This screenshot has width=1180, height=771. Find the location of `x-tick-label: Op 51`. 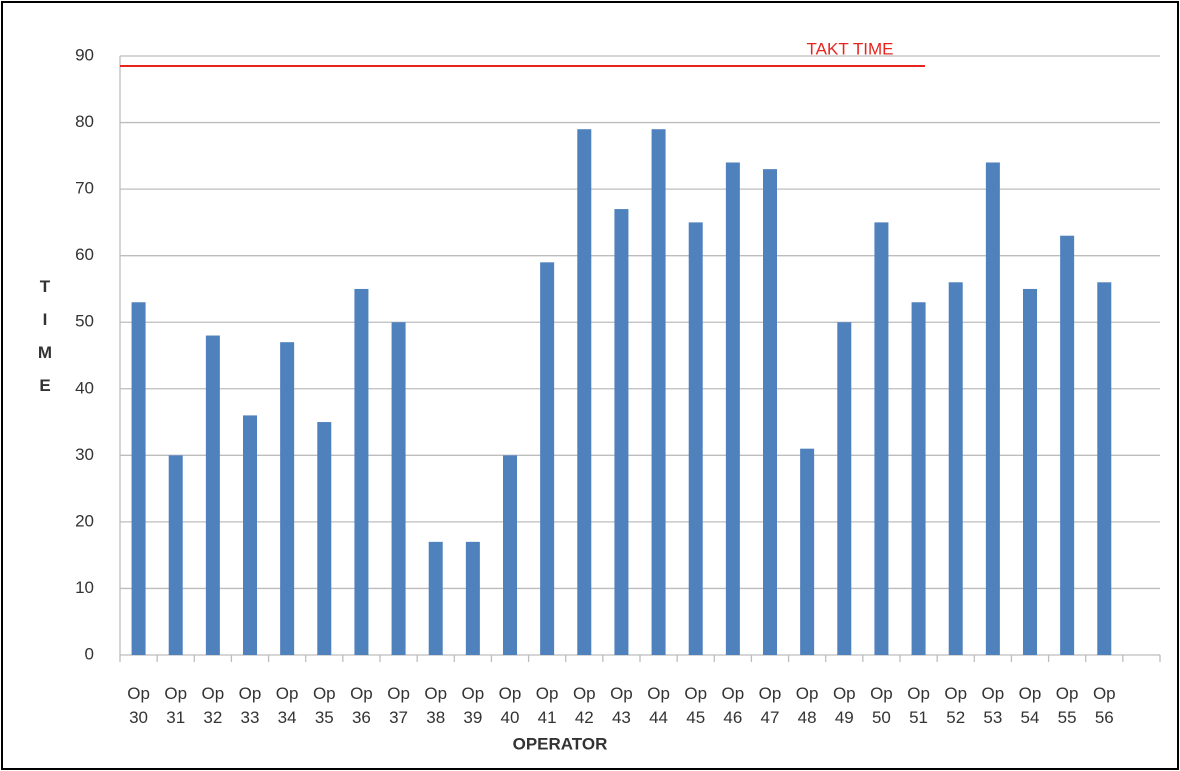

x-tick-label: Op 51 is located at coordinates (918, 705).